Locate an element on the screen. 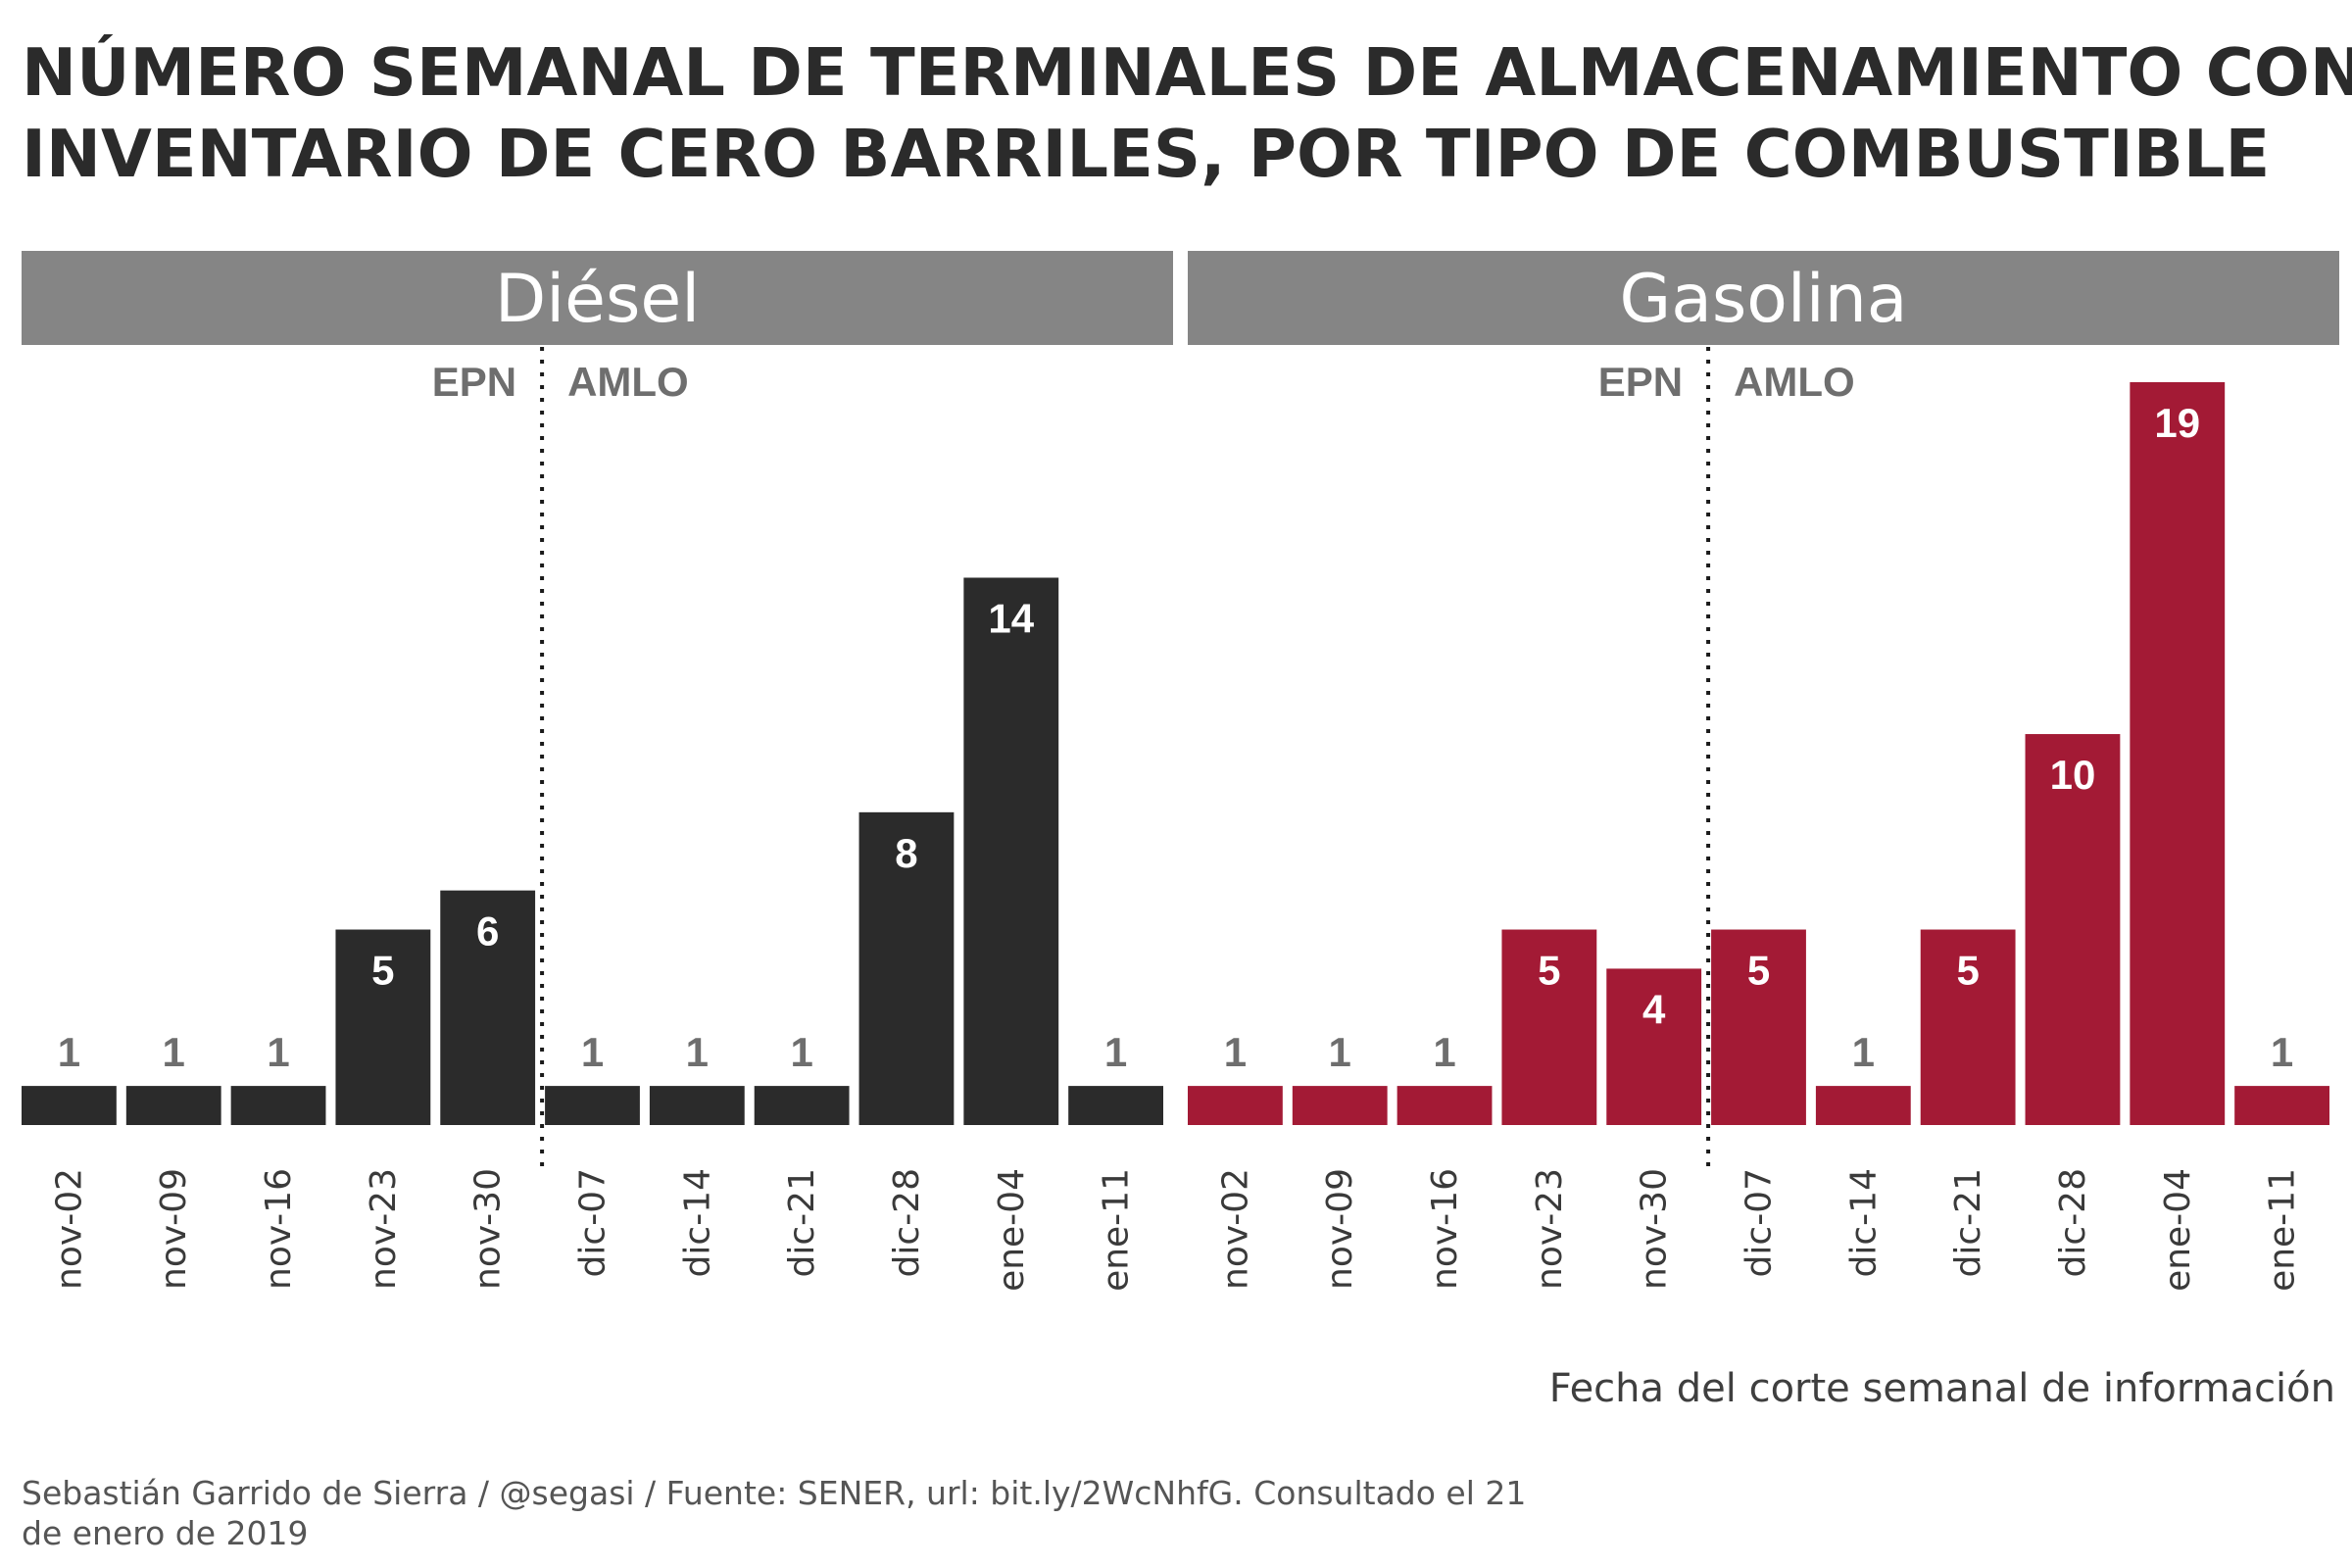  value-label-diesel-dic-28: 8 is located at coordinates (906, 853).